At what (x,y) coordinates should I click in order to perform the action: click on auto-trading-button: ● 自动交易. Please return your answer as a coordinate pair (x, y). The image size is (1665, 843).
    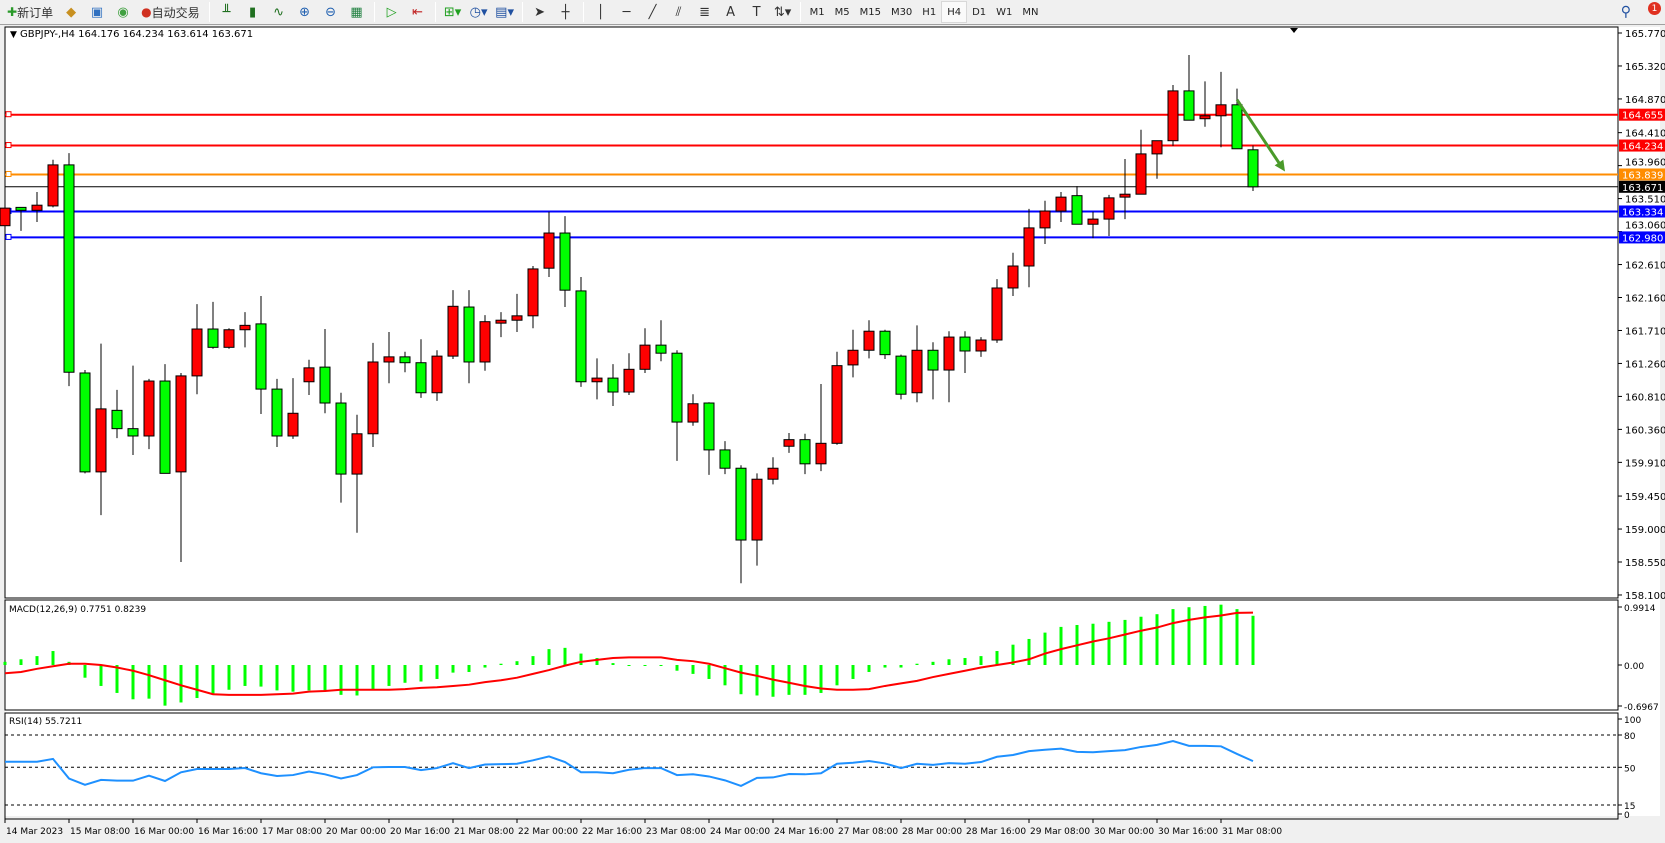
    Looking at the image, I should click on (170, 12).